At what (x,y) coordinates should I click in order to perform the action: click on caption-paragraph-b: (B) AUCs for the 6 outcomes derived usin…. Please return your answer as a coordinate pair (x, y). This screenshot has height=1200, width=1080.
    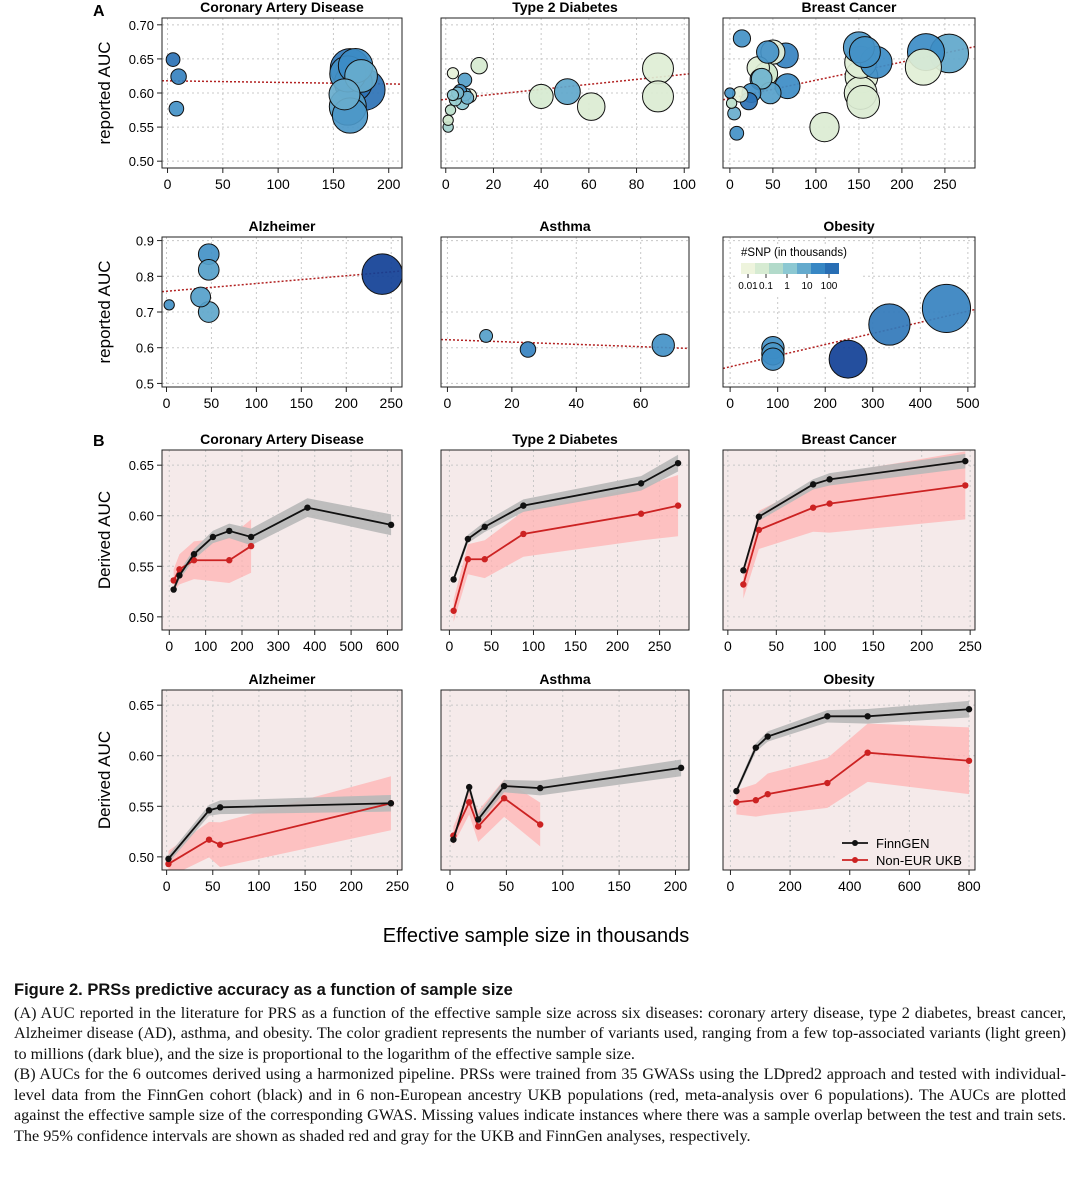
    Looking at the image, I should click on (540, 1105).